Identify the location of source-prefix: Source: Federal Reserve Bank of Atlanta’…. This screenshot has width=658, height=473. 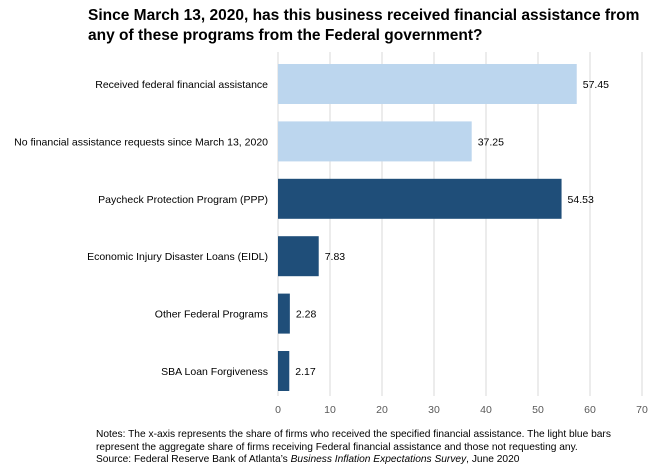
(193, 459).